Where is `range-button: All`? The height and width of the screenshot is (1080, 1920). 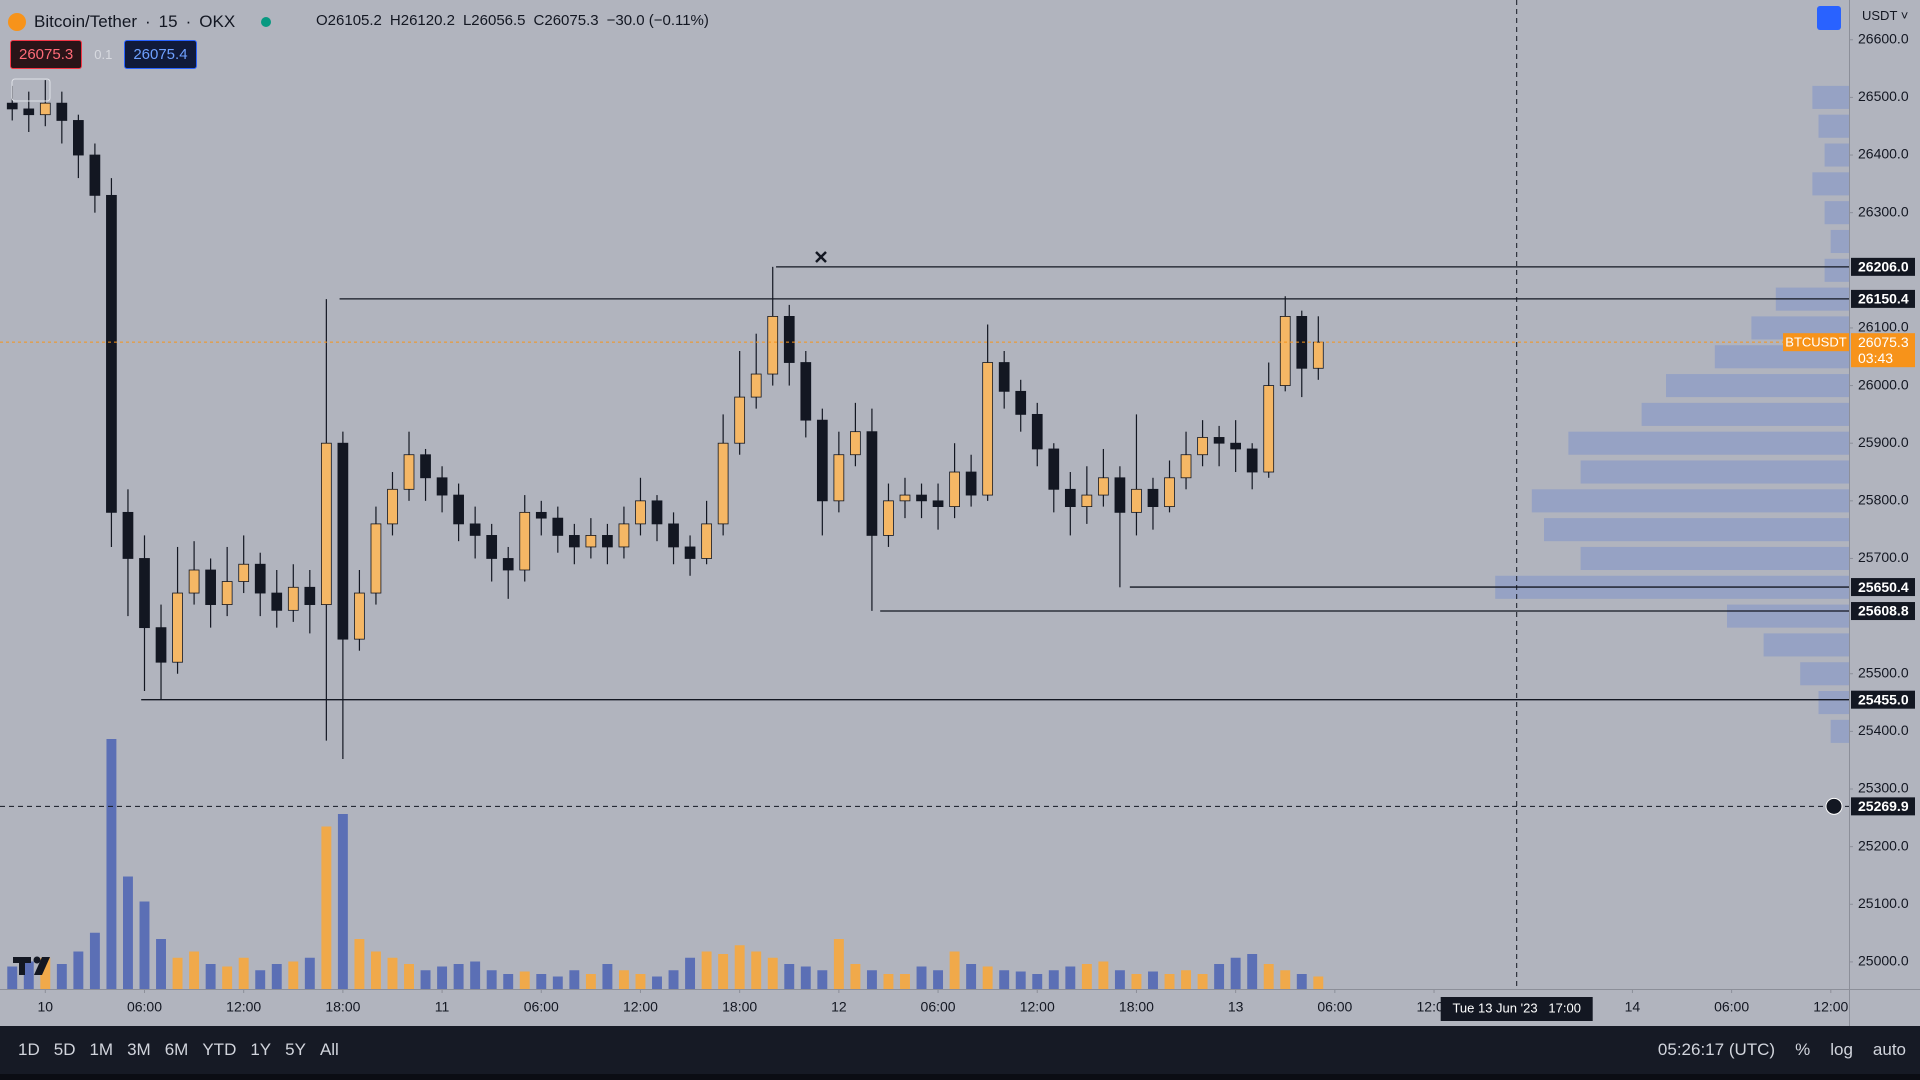 range-button: All is located at coordinates (329, 1049).